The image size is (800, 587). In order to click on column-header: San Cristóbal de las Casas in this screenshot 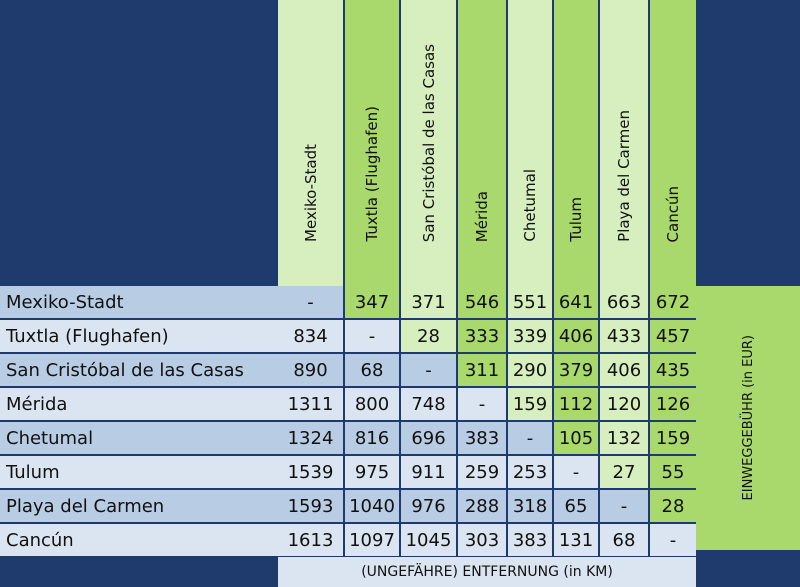, I will do `click(428, 143)`.